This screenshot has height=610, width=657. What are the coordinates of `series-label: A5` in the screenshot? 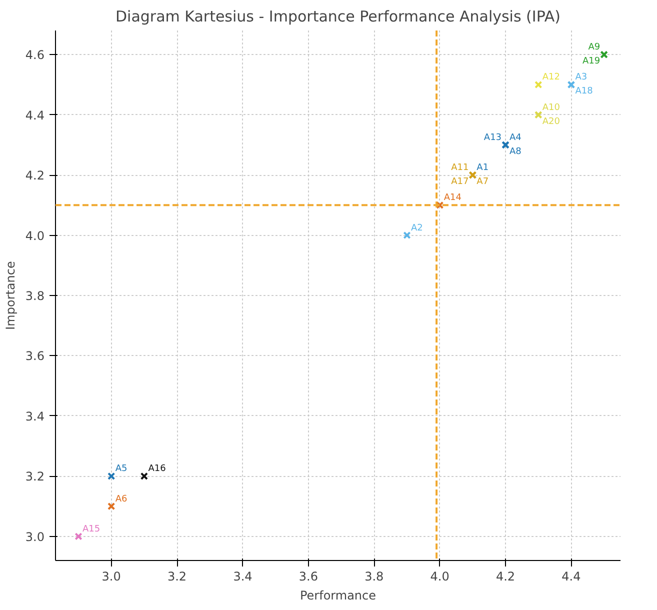 It's located at (121, 469).